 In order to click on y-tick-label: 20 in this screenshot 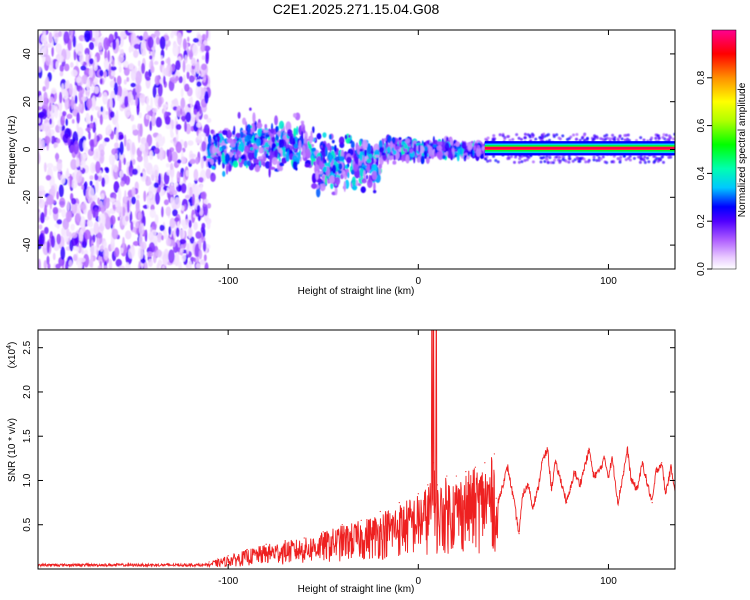, I will do `click(27, 102)`.